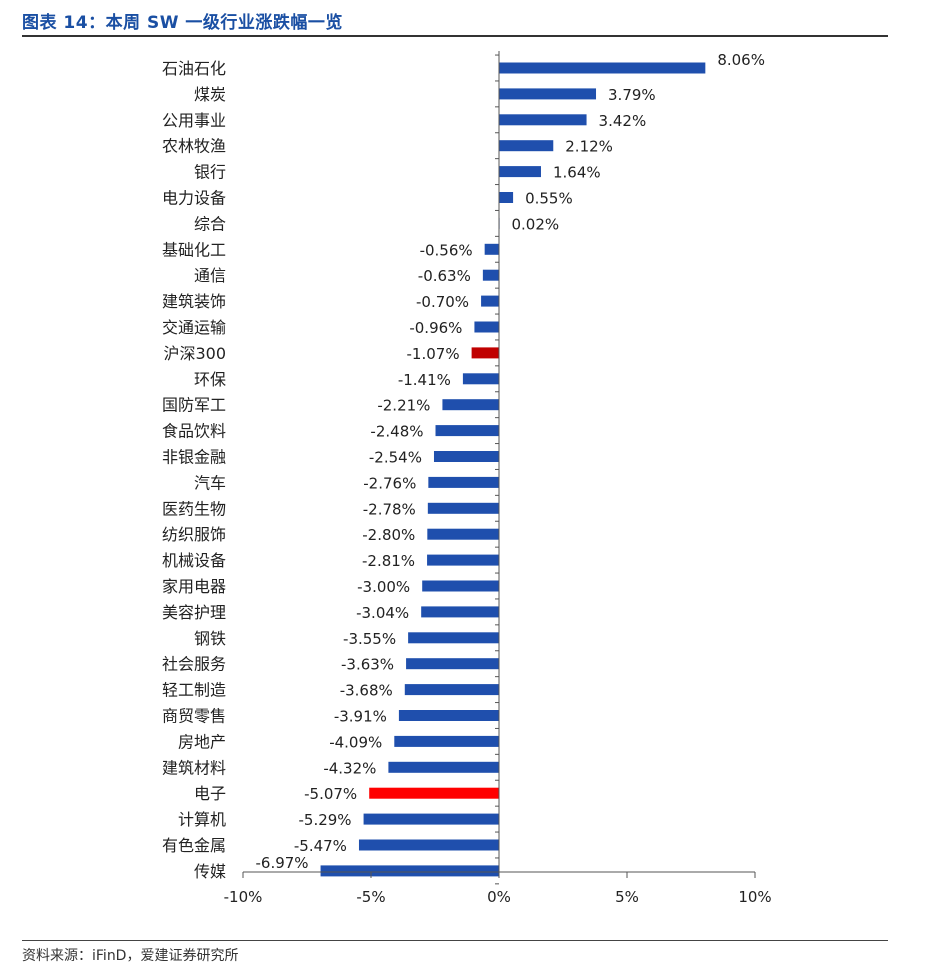  What do you see at coordinates (403, 406) in the screenshot?
I see `data-label: -2.21%` at bounding box center [403, 406].